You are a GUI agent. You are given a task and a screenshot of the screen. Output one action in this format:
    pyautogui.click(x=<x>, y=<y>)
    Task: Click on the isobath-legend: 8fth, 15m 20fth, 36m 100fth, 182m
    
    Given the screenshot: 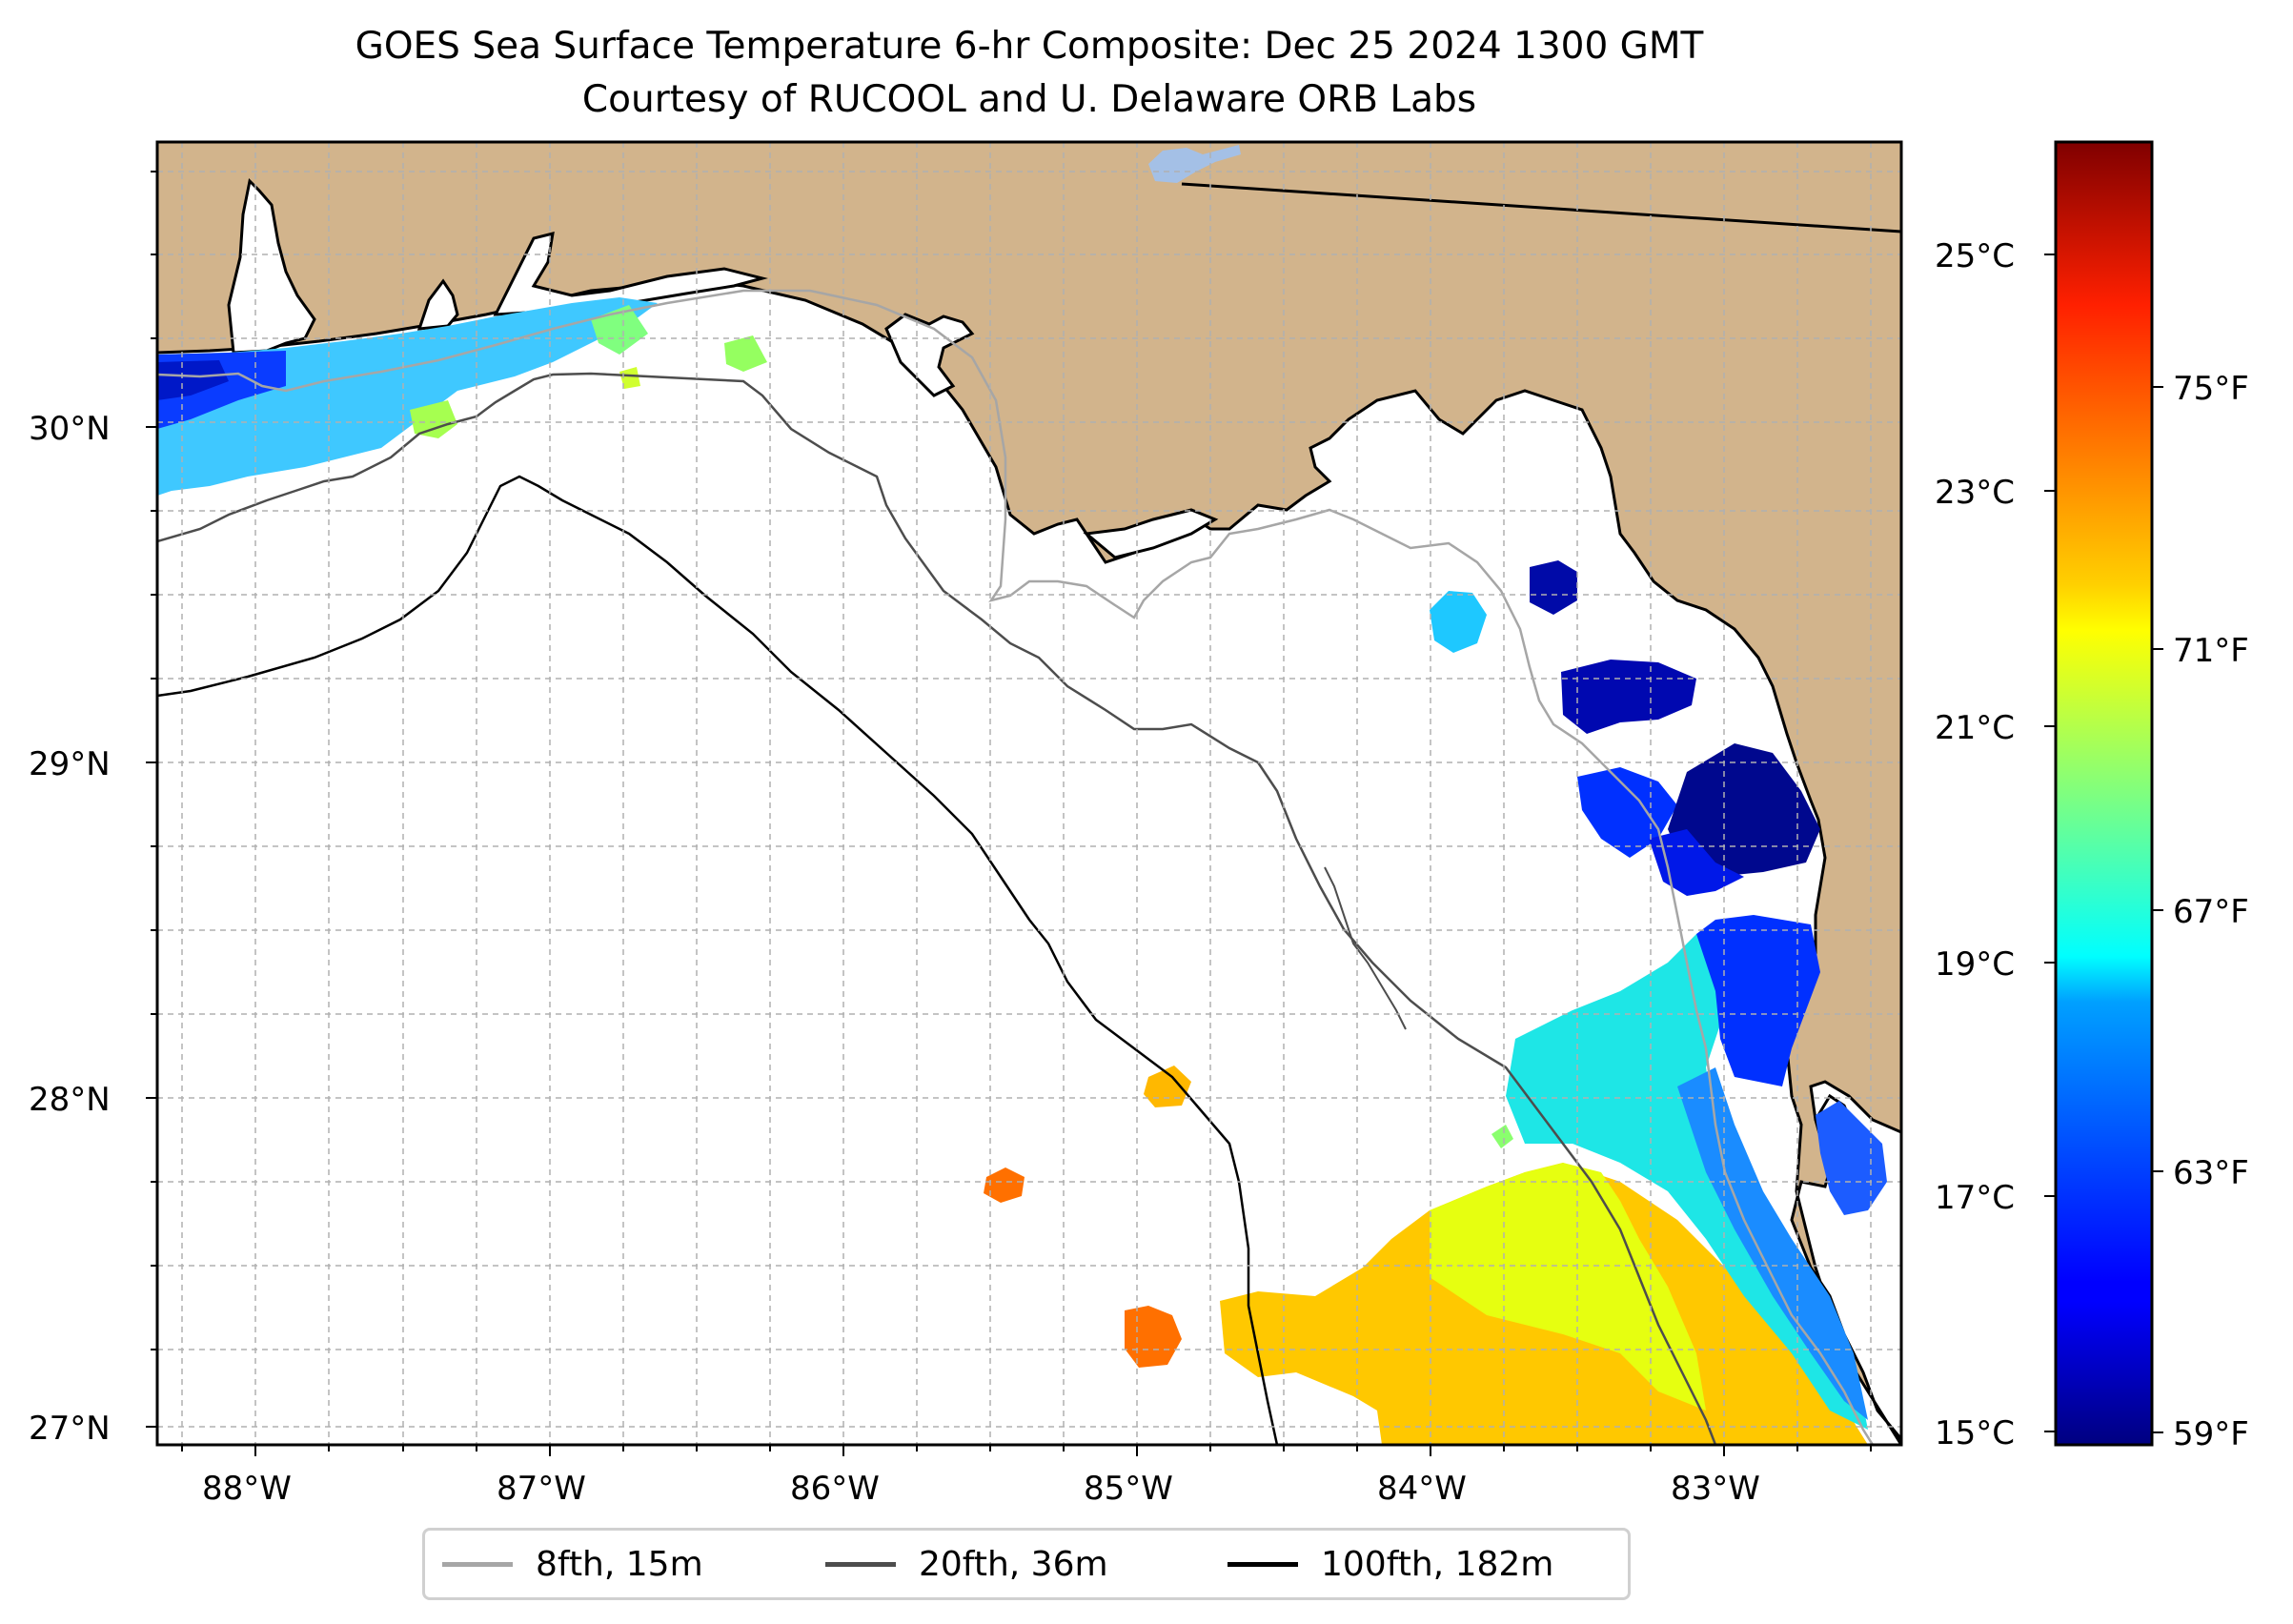 What is the action you would take?
    pyautogui.click(x=1027, y=1564)
    